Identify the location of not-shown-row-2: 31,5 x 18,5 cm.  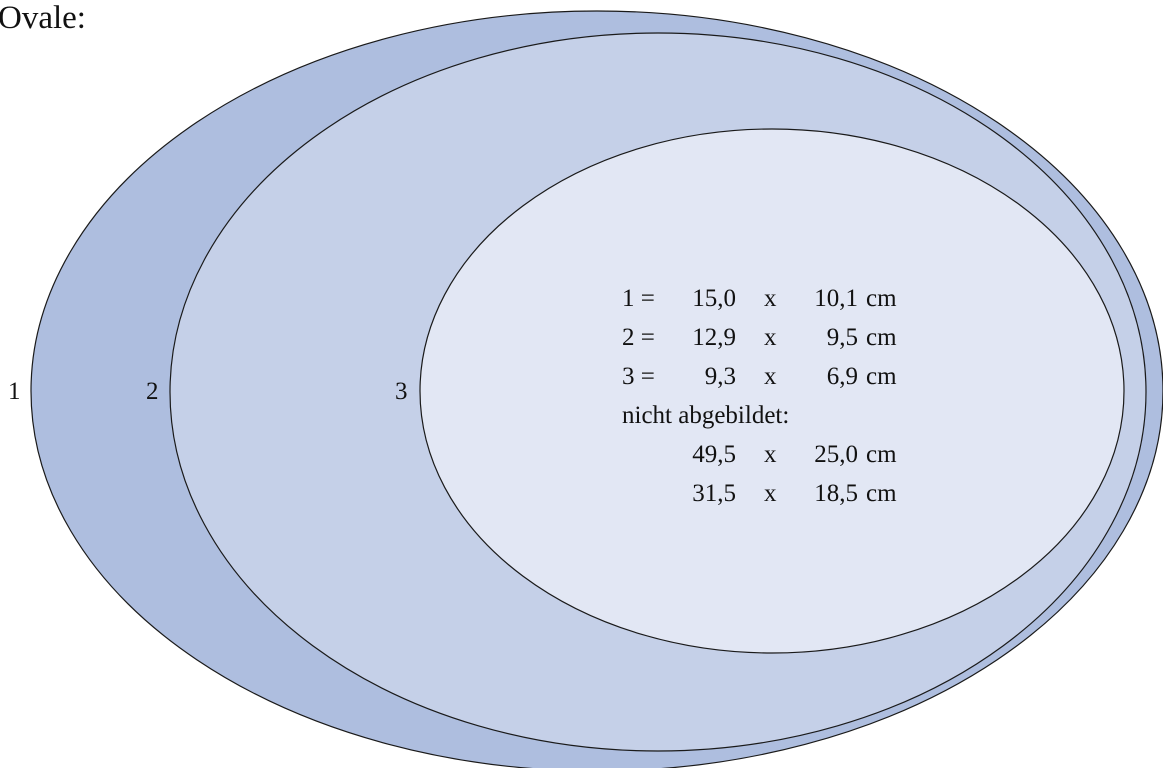
(794, 493).